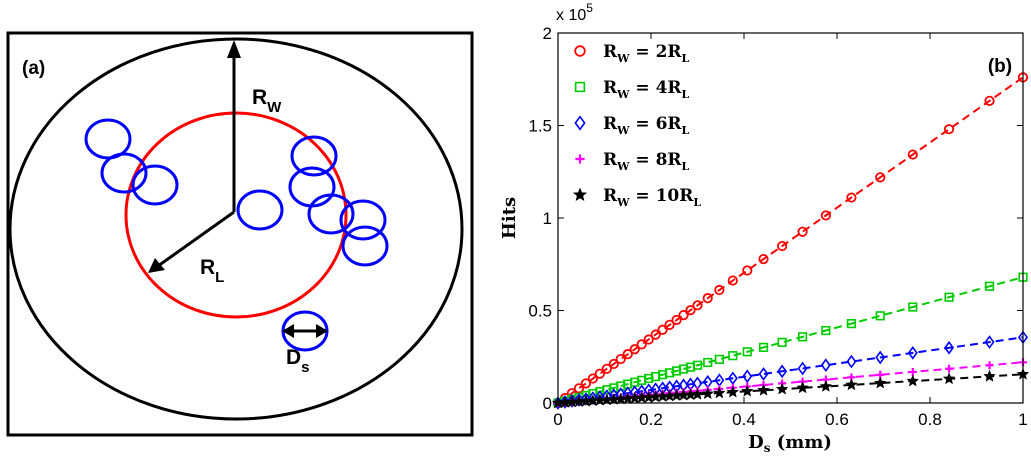  Describe the element at coordinates (790, 340) in the screenshot. I see `series-line` at that location.